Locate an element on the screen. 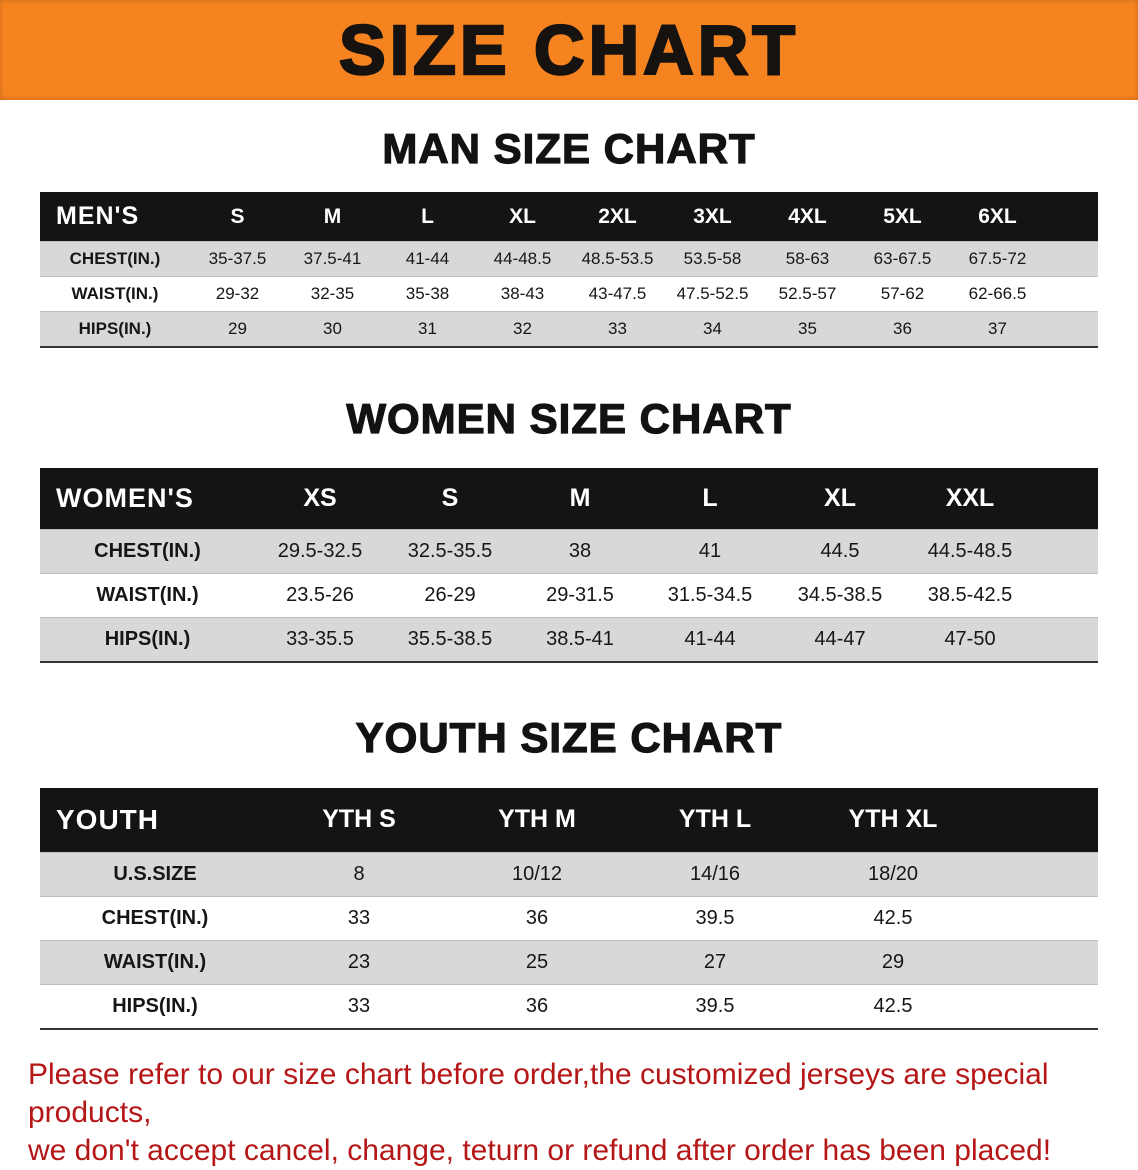 Image resolution: width=1138 pixels, height=1170 pixels. size-col-header: YTH XL is located at coordinates (893, 820).